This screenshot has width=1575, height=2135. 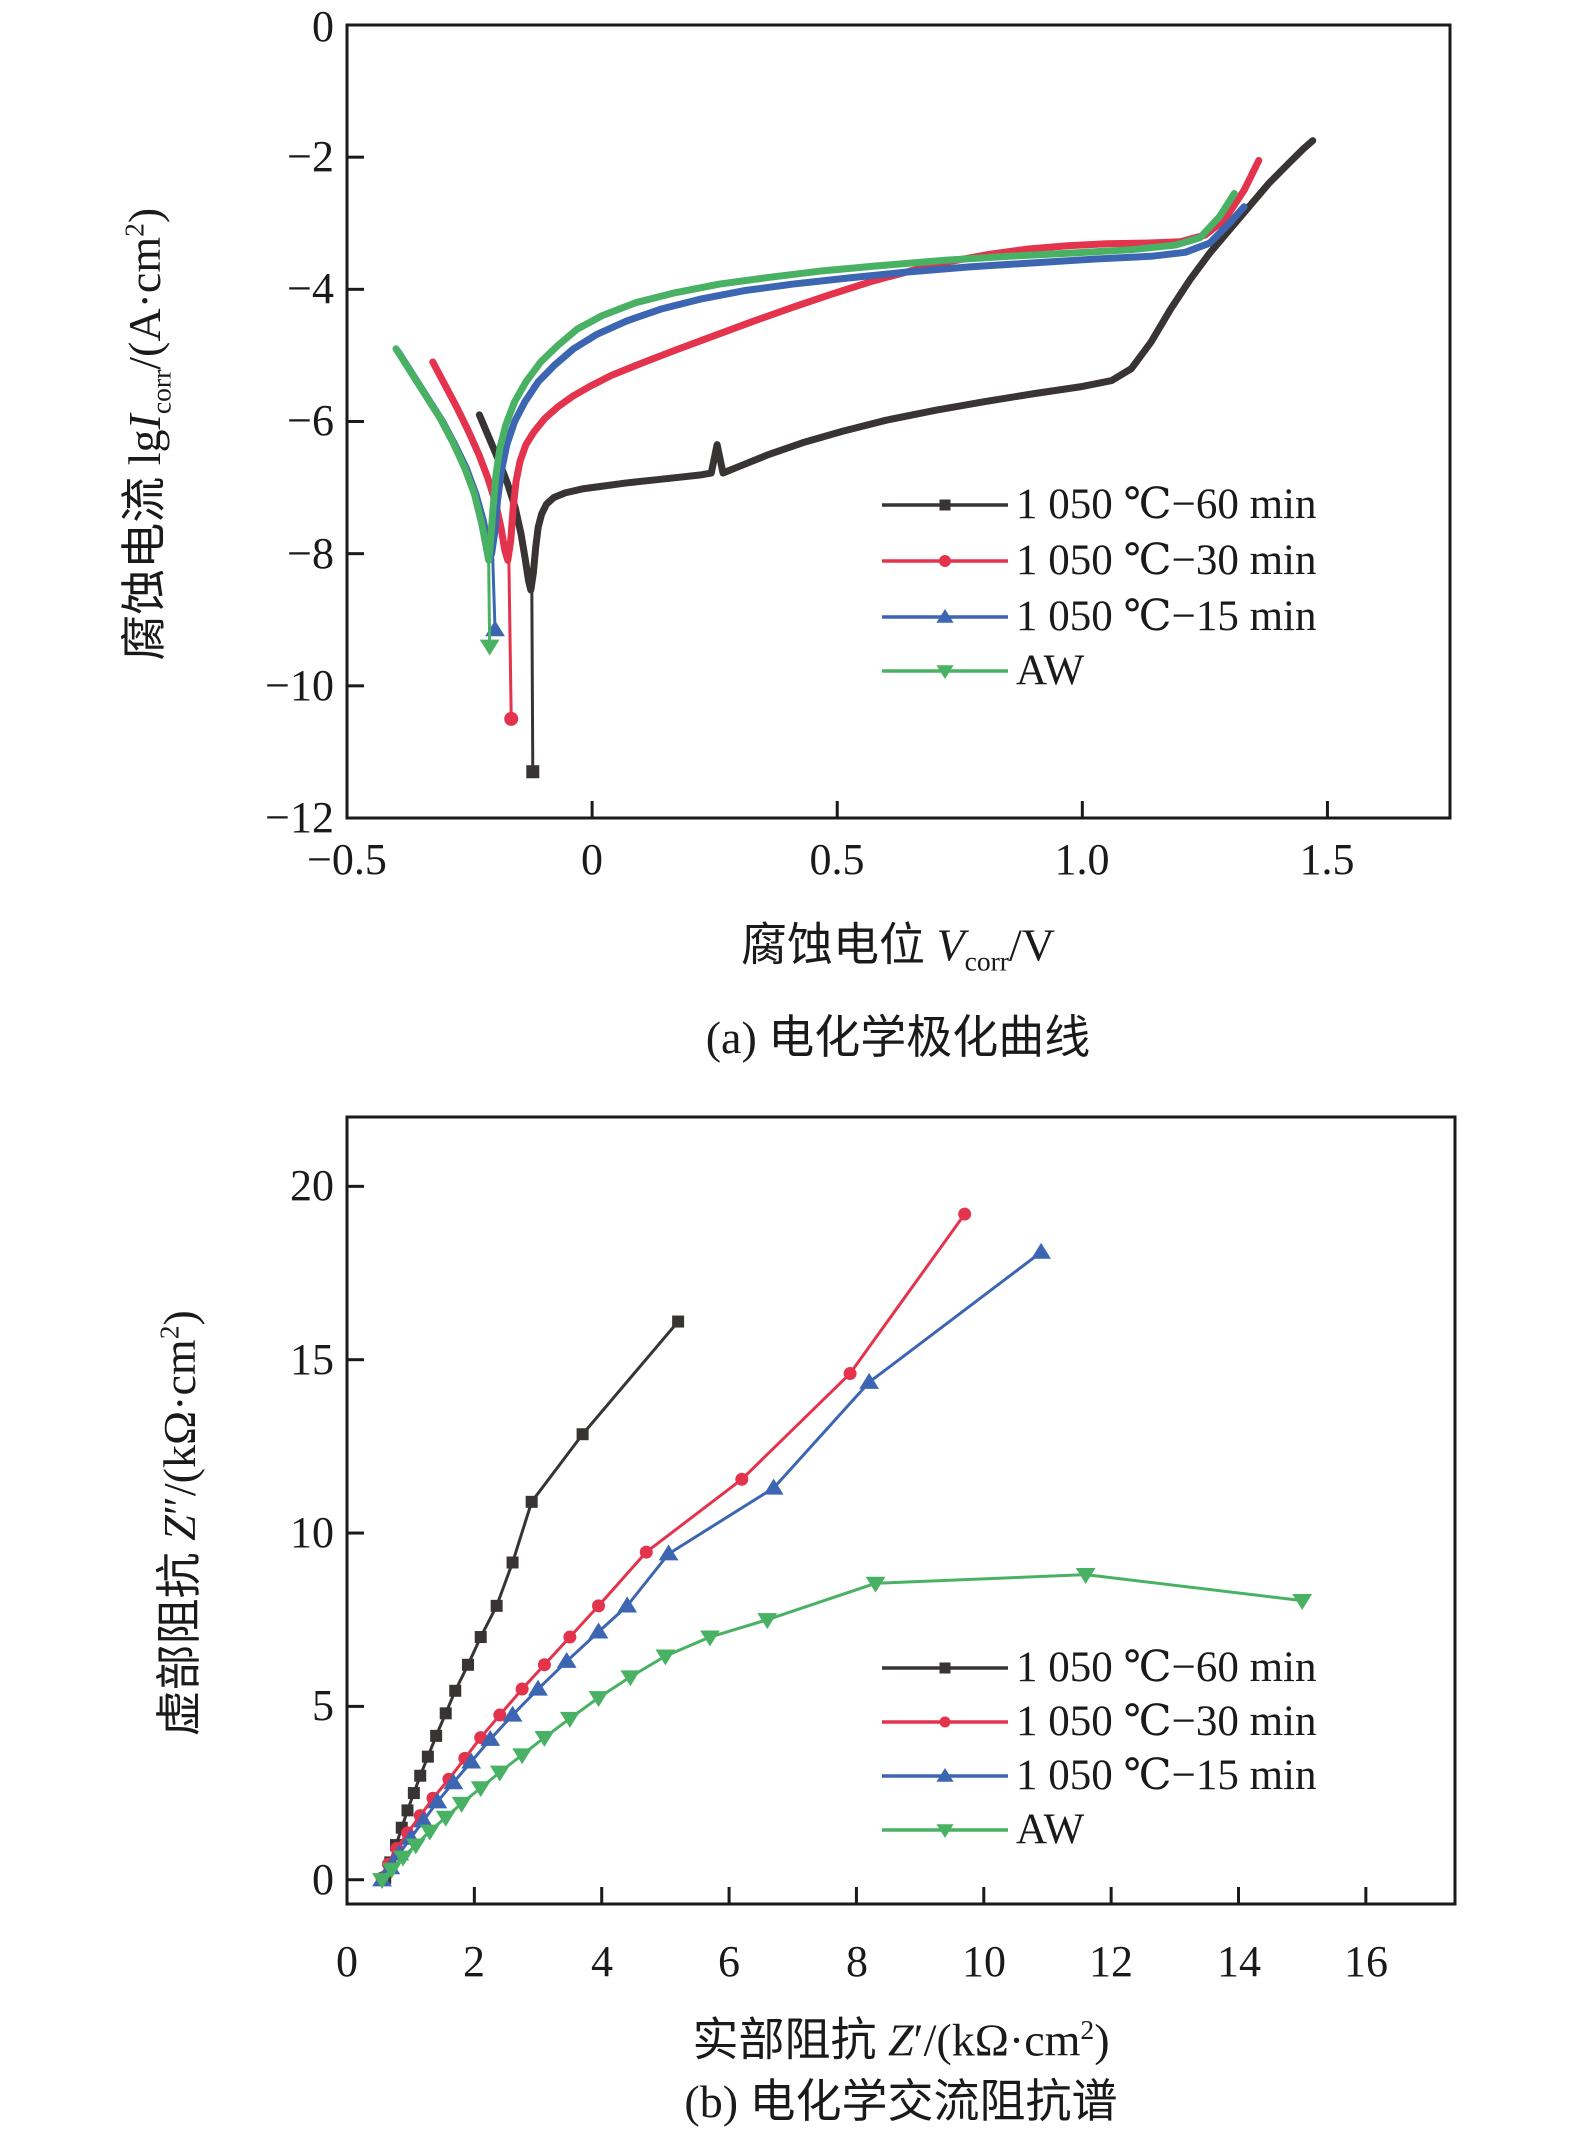 What do you see at coordinates (1082, 859) in the screenshot?
I see `chart-a-x-tick: 1.0` at bounding box center [1082, 859].